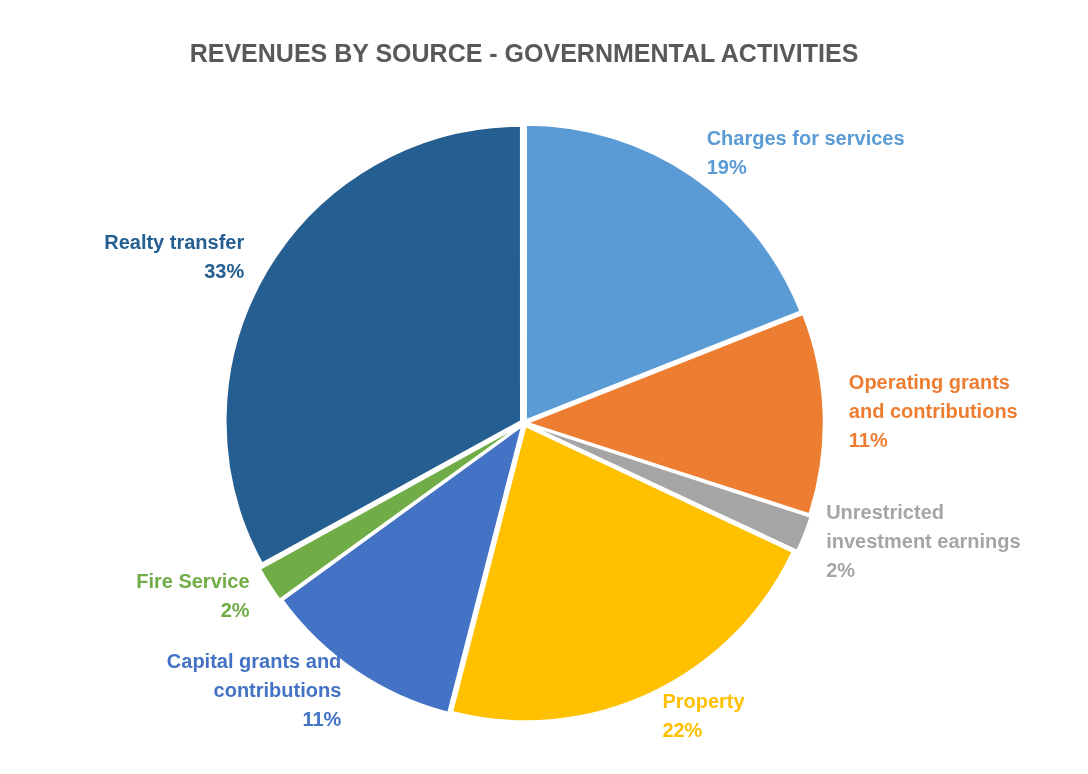 This screenshot has width=1088, height=774. I want to click on data-label: 19%, so click(726, 167).